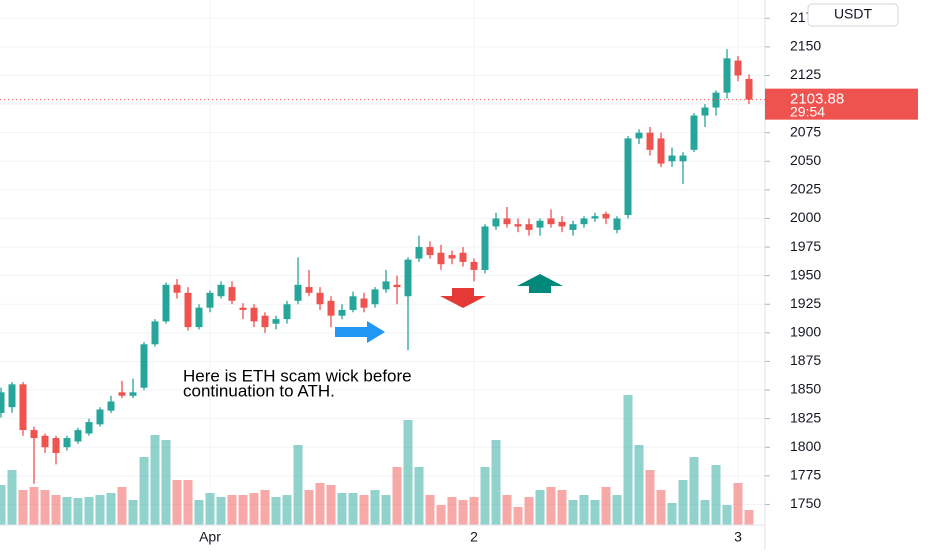 This screenshot has height=555, width=932. I want to click on x-tick-label: 2, so click(474, 537).